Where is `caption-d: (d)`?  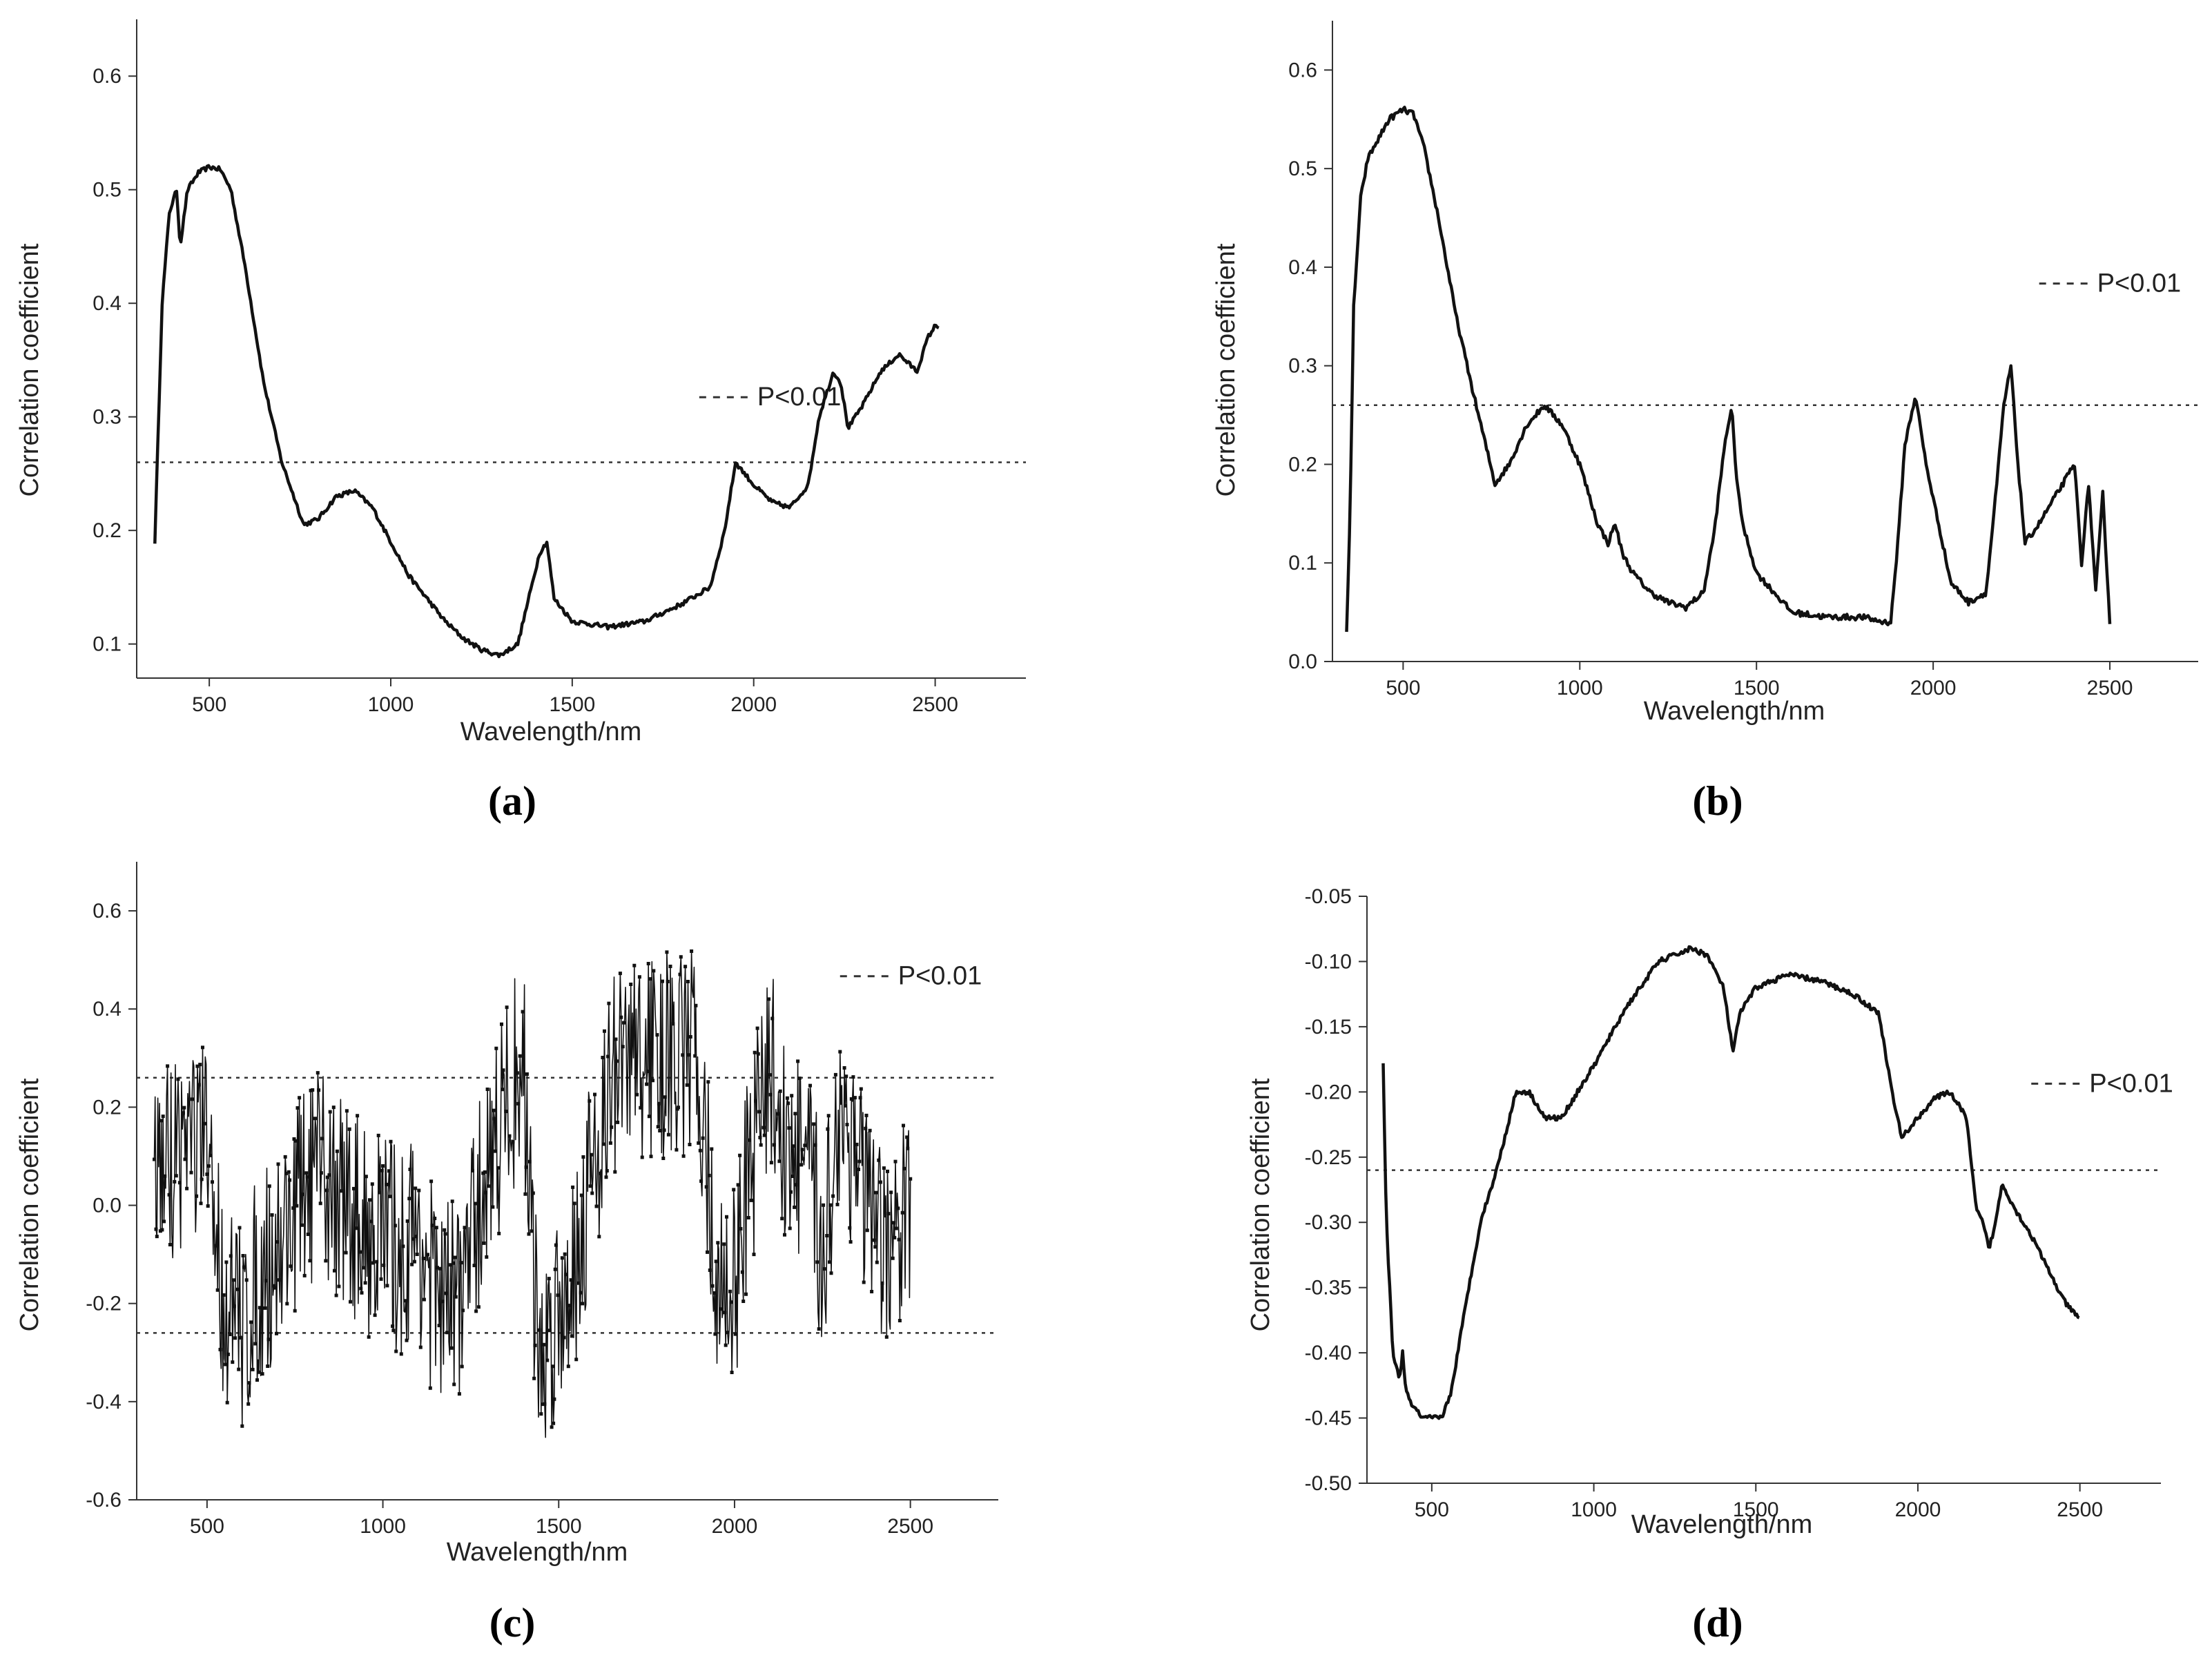 caption-d: (d) is located at coordinates (1717, 1623).